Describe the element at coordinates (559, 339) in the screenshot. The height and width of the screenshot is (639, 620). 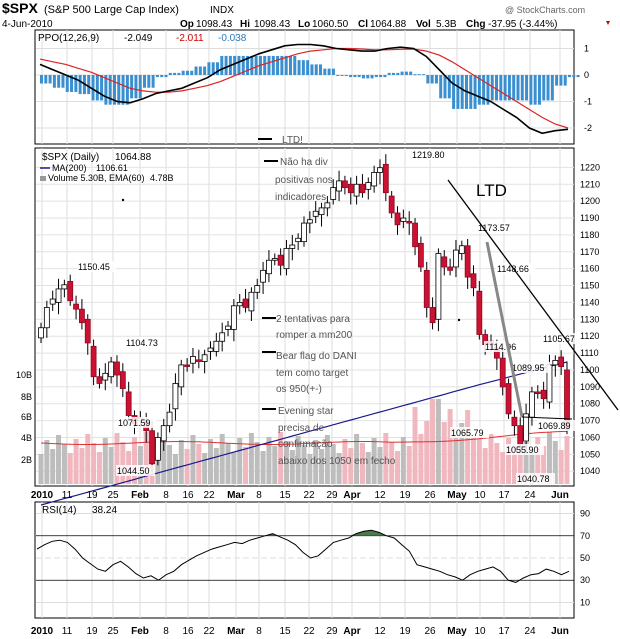
I see `price-annotation: 1105.67` at that location.